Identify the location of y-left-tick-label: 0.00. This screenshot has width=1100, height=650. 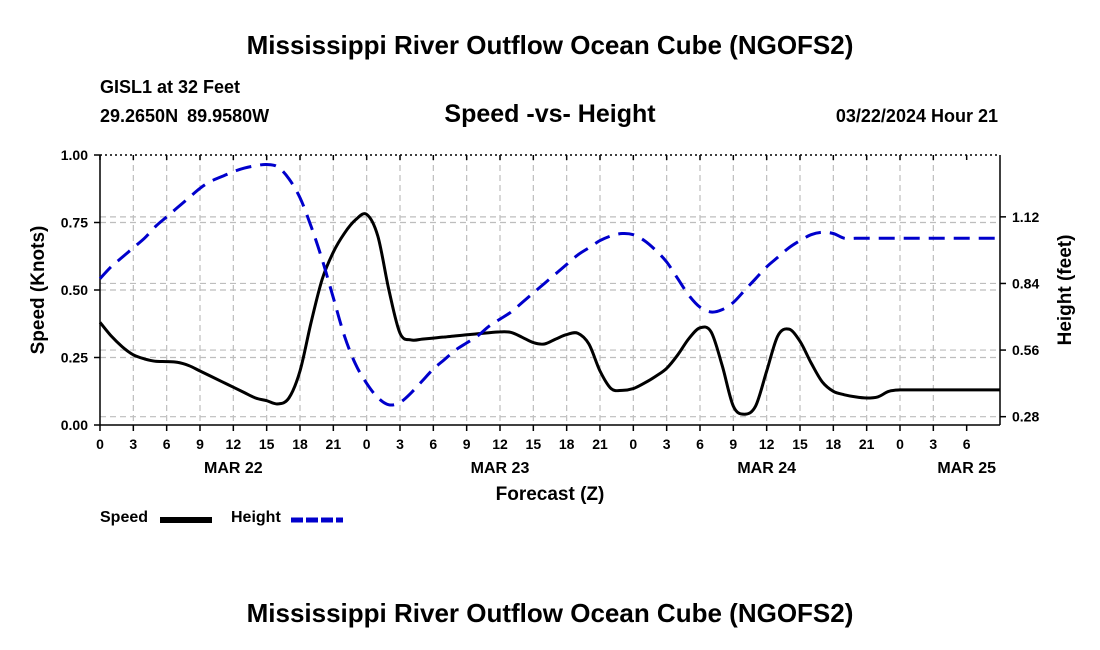
(74, 425).